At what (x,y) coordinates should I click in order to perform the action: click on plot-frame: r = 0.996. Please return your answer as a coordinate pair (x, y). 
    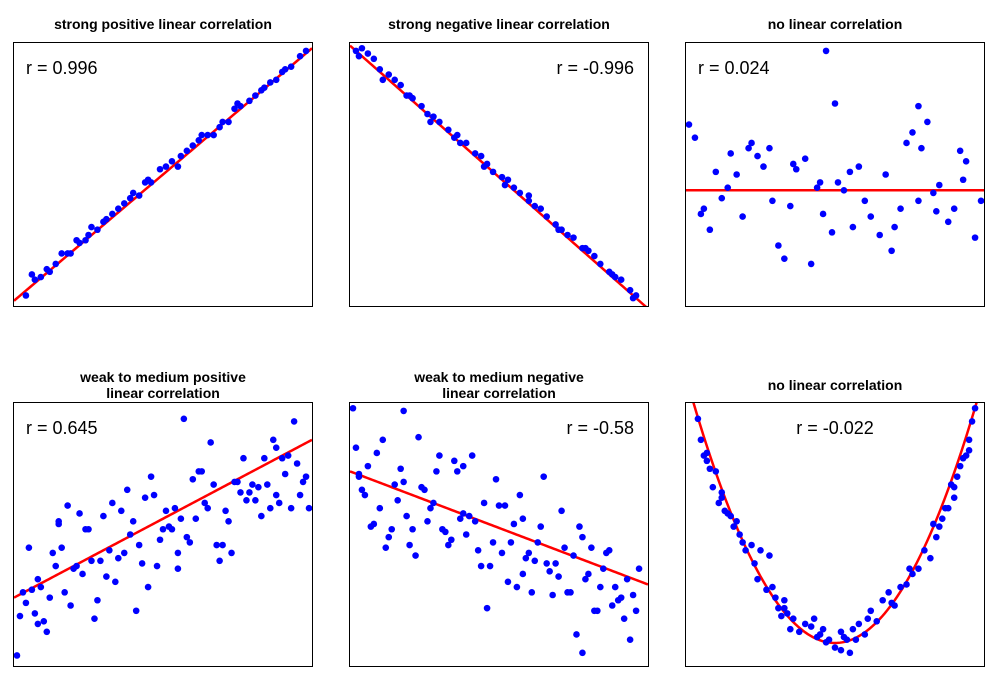
    Looking at the image, I should click on (163, 174).